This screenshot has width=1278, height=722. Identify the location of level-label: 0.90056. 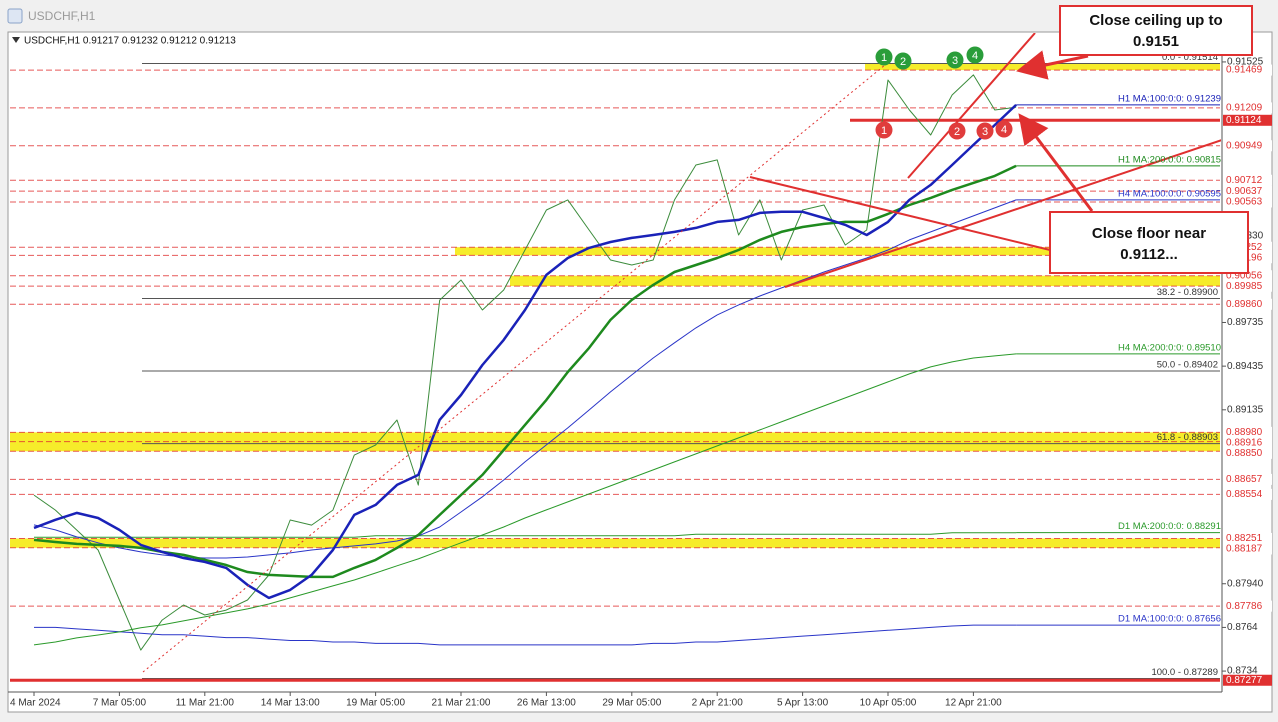
(1244, 275).